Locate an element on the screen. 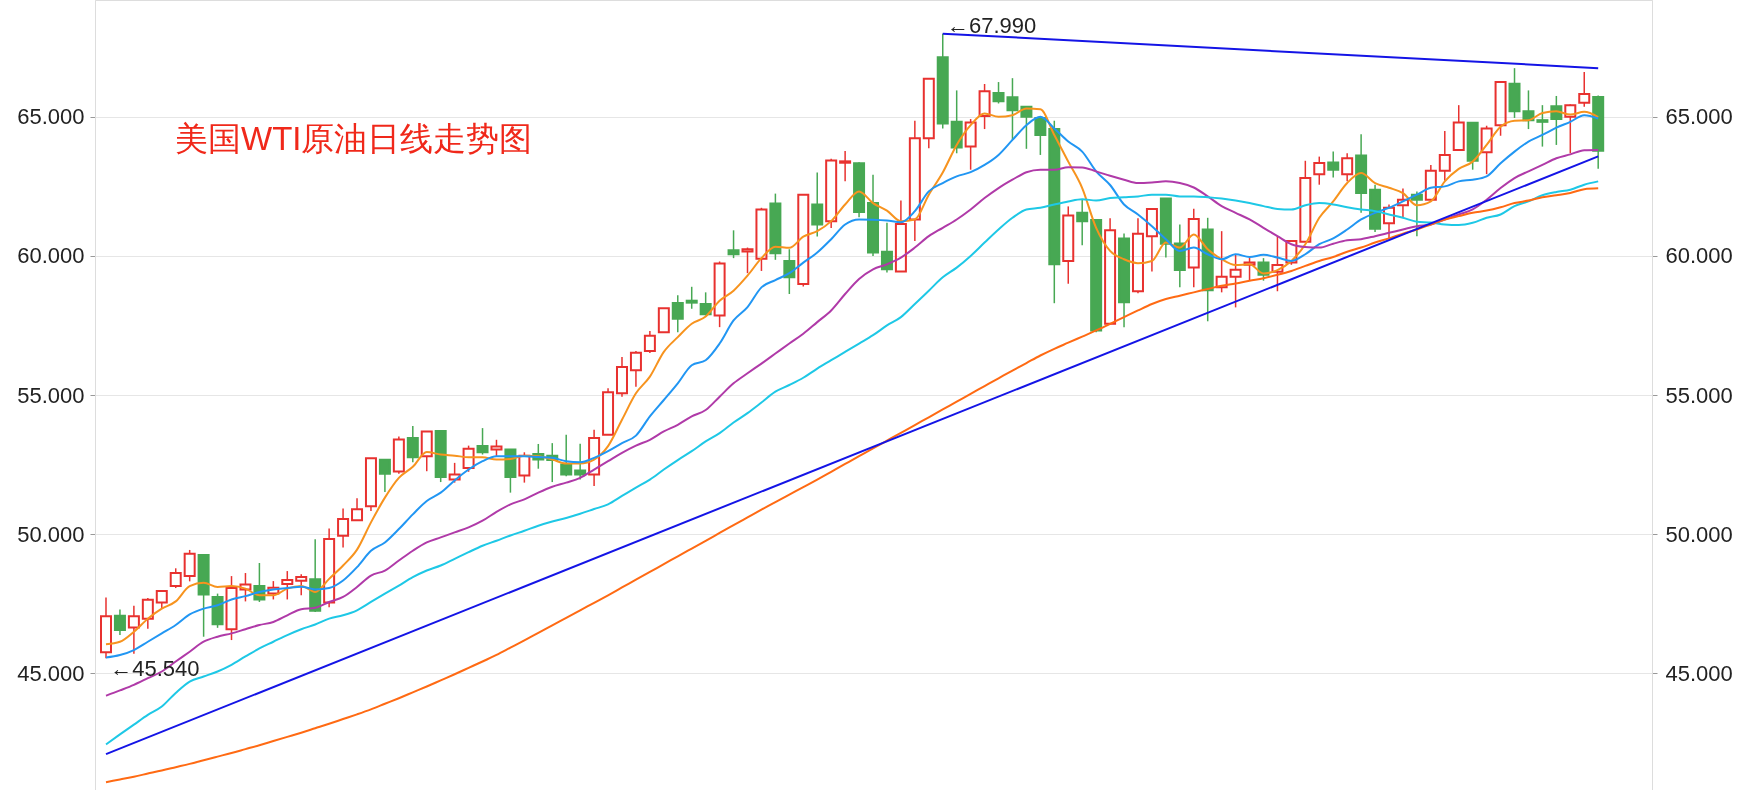 Image resolution: width=1750 pixels, height=790 pixels. y-tick-label: 55.000 is located at coordinates (51, 395).